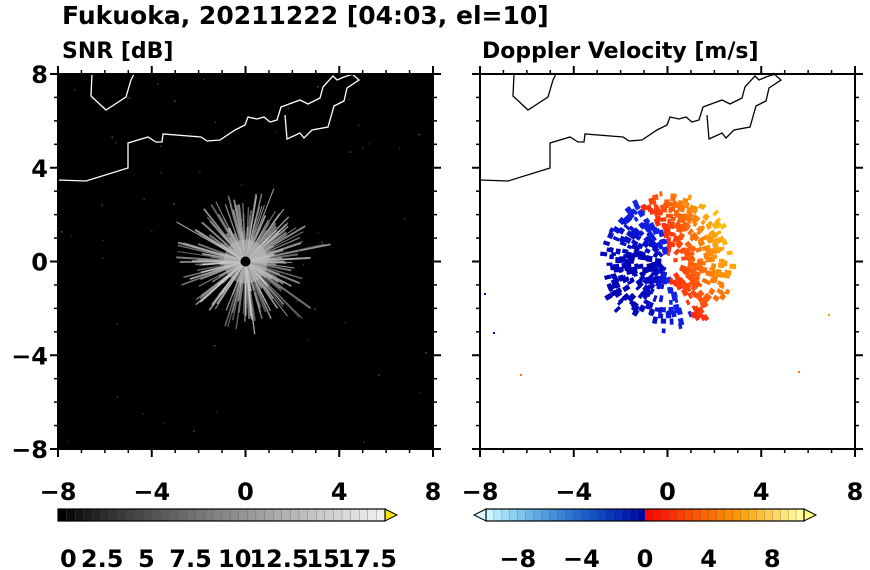  I want to click on x-tick-label: −4, so click(573, 492).